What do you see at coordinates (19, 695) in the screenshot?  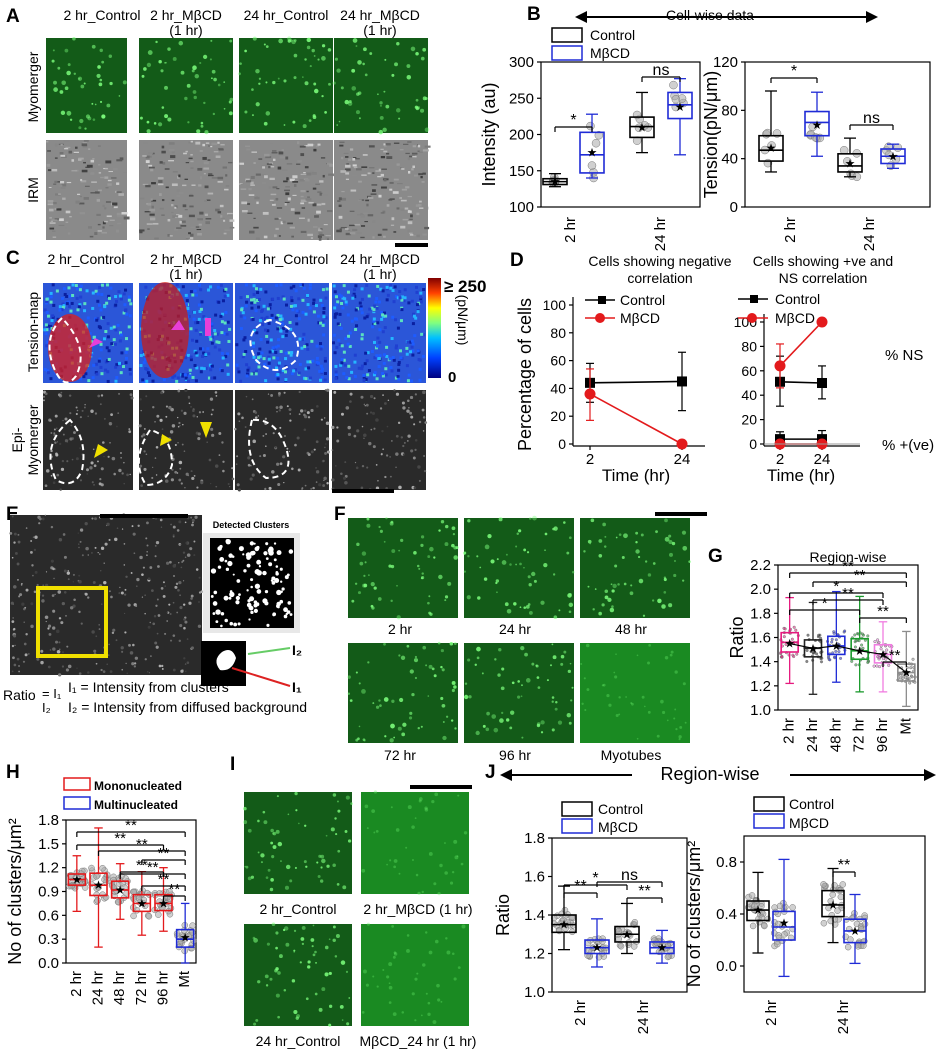 I see `e-ratio-text: Ratio` at bounding box center [19, 695].